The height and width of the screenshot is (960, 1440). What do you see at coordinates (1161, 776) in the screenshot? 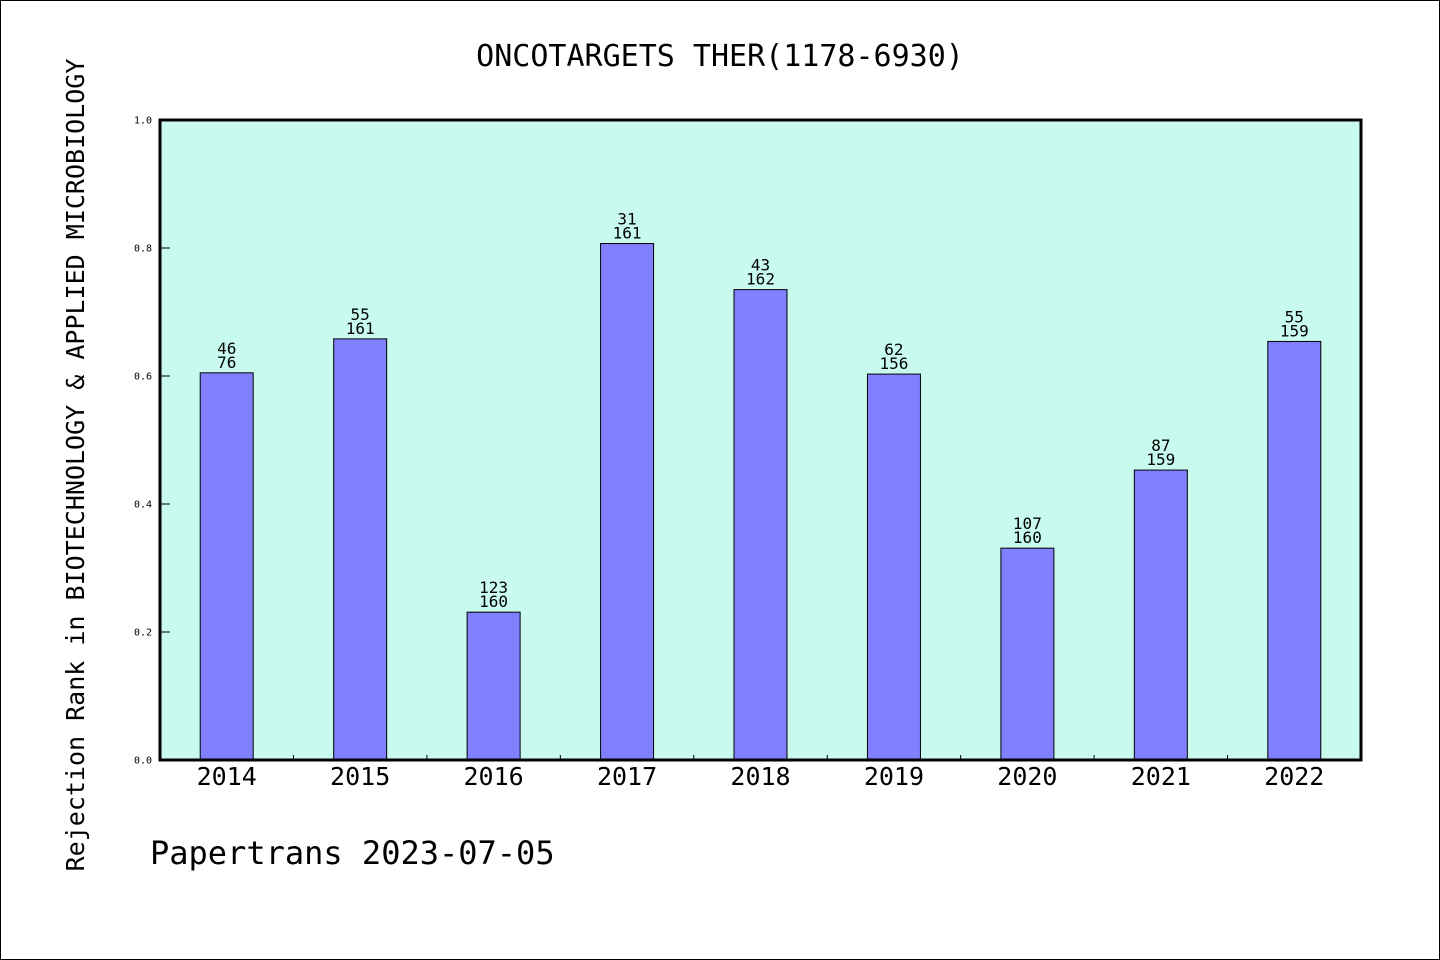
I see `x-tick-label: 2021` at bounding box center [1161, 776].